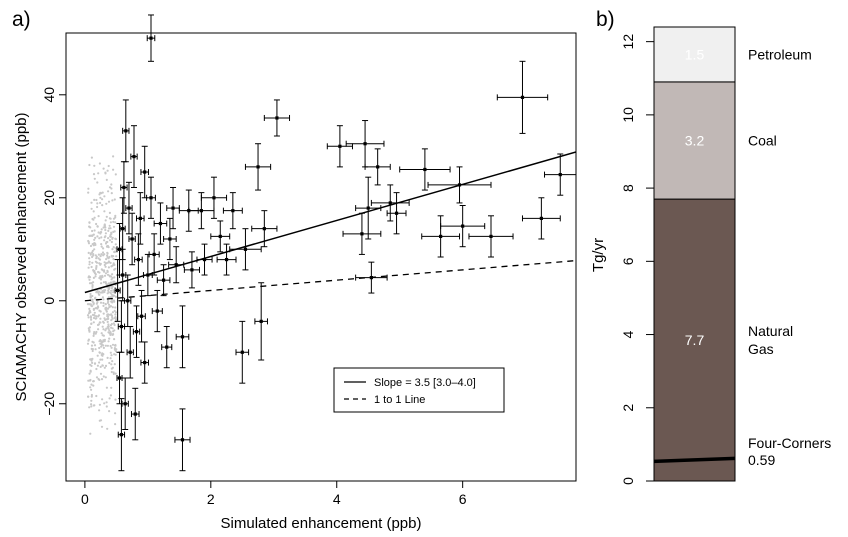 Image resolution: width=848 pixels, height=537 pixels. I want to click on y-tick-label: 8, so click(628, 188).